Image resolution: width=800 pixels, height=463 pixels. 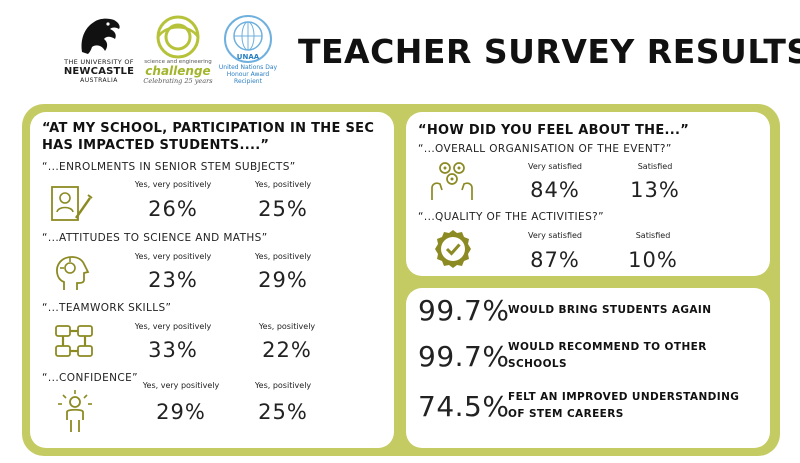 What do you see at coordinates (99, 62) in the screenshot?
I see `uon-line1: THE UNIVERSITY OF` at bounding box center [99, 62].